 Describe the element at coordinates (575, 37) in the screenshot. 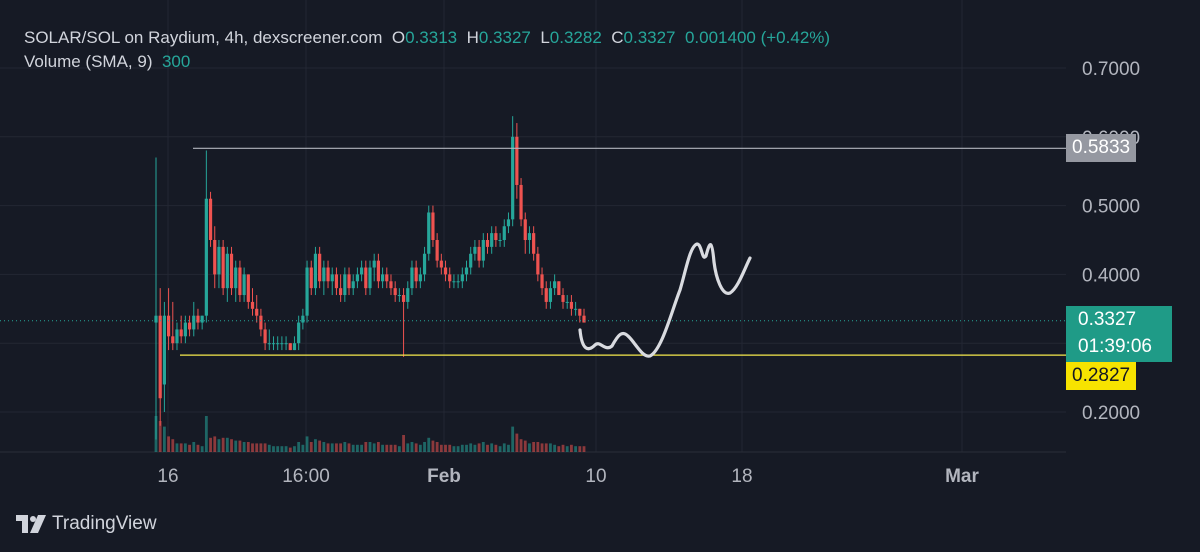

I see `low-value: 0.3282` at that location.